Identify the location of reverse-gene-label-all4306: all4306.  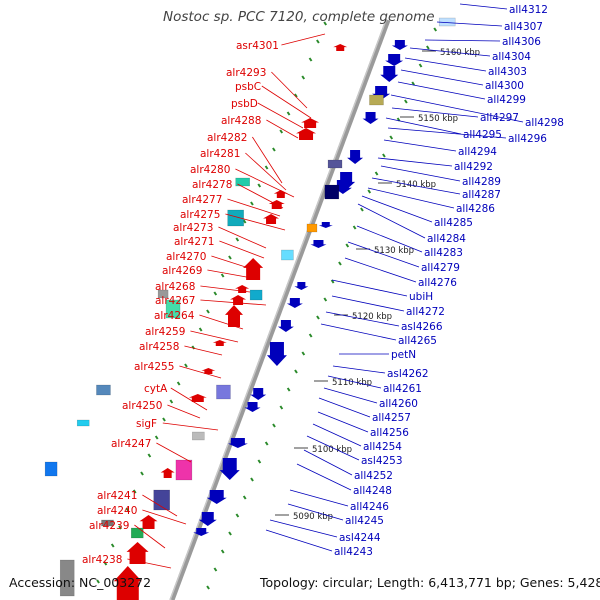
(521, 42).